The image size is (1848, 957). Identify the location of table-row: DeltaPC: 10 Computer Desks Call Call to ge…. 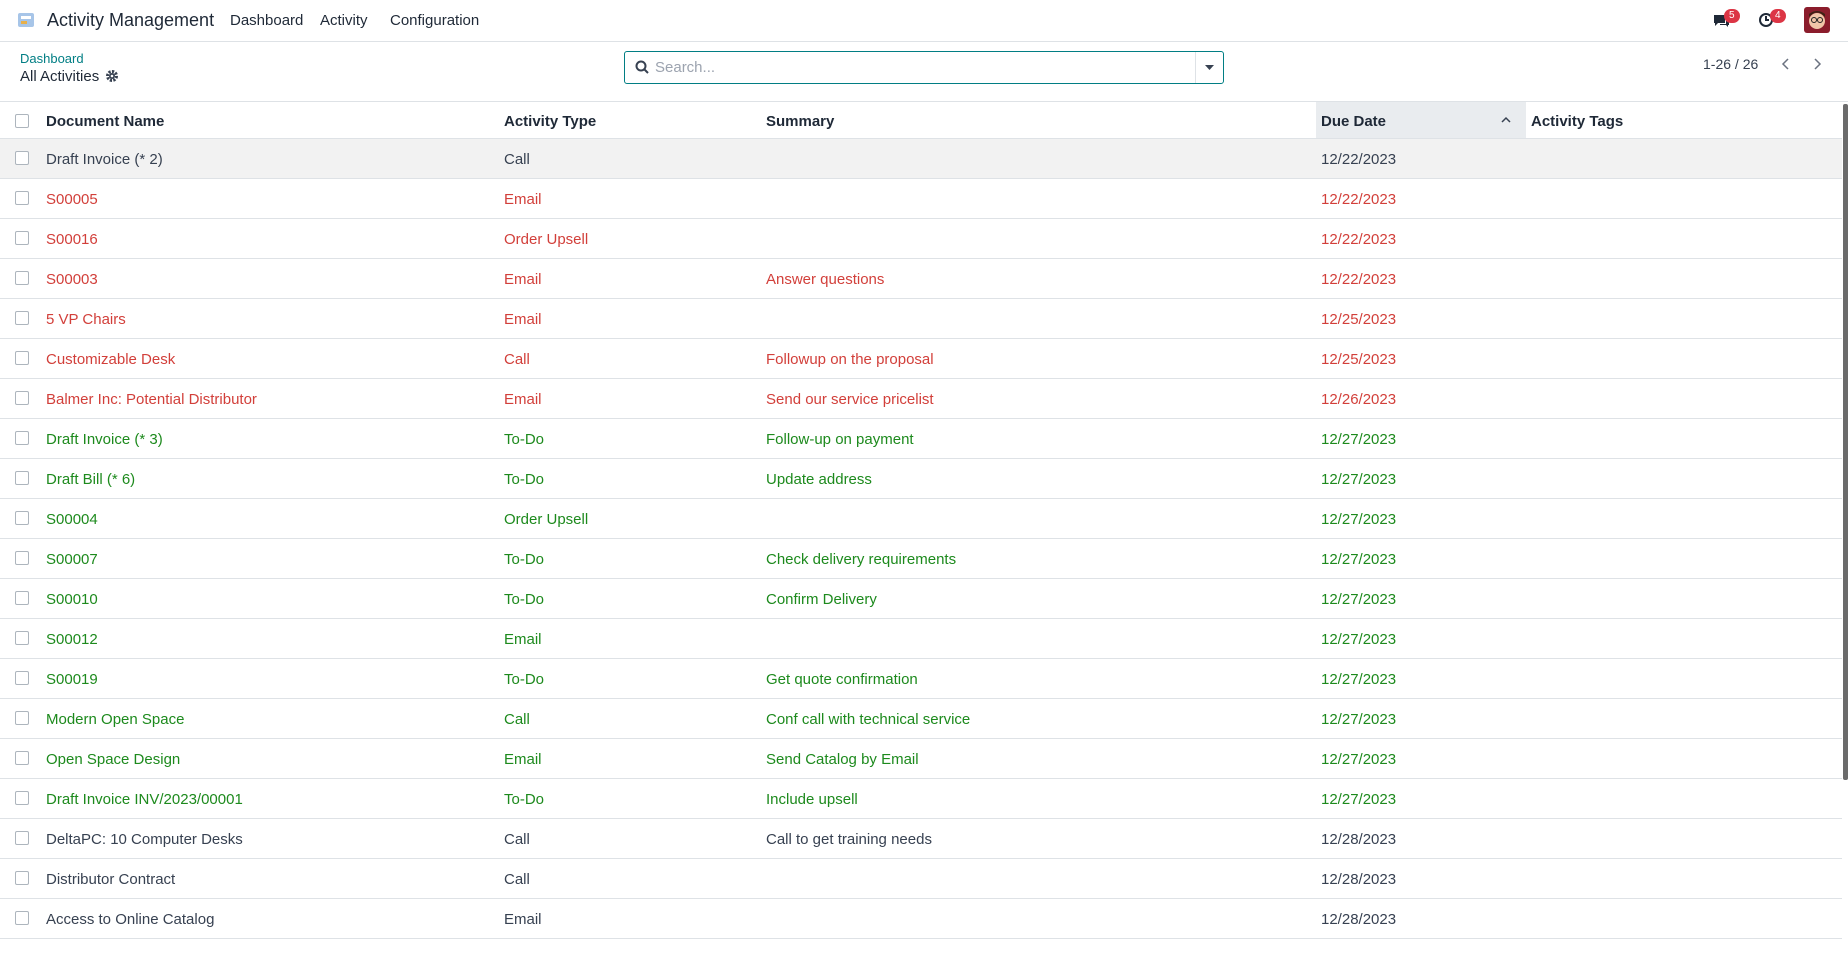
(921, 839).